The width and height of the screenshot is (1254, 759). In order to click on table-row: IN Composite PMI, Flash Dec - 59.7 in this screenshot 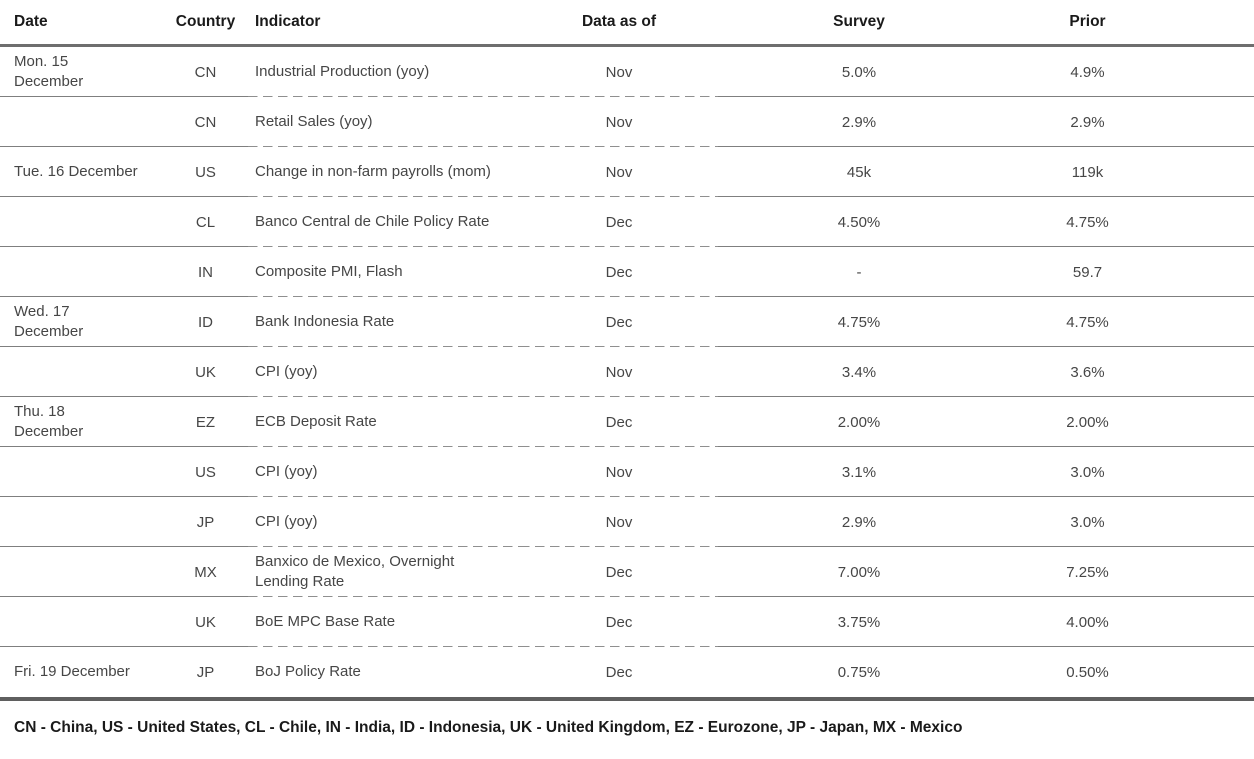, I will do `click(627, 272)`.